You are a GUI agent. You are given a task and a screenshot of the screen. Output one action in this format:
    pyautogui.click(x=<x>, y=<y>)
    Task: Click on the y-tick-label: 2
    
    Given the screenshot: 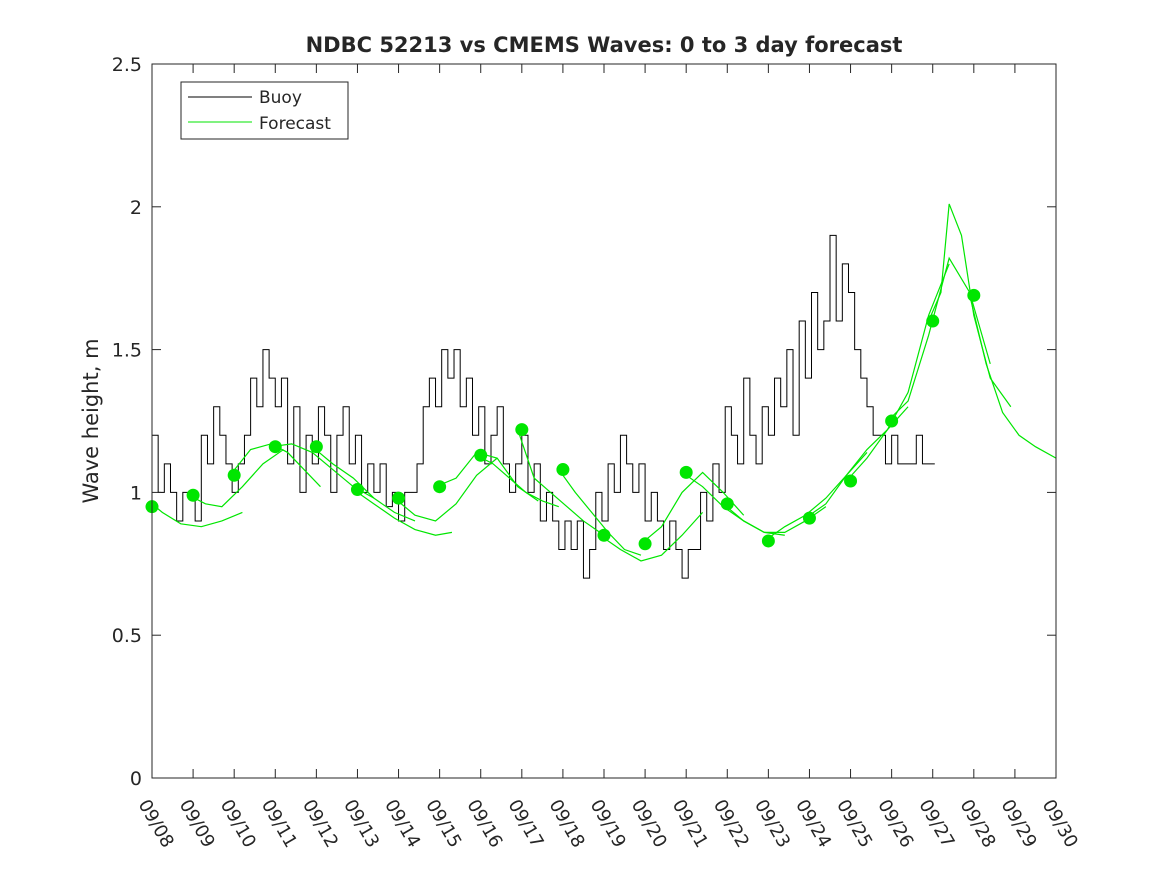 What is the action you would take?
    pyautogui.click(x=136, y=208)
    